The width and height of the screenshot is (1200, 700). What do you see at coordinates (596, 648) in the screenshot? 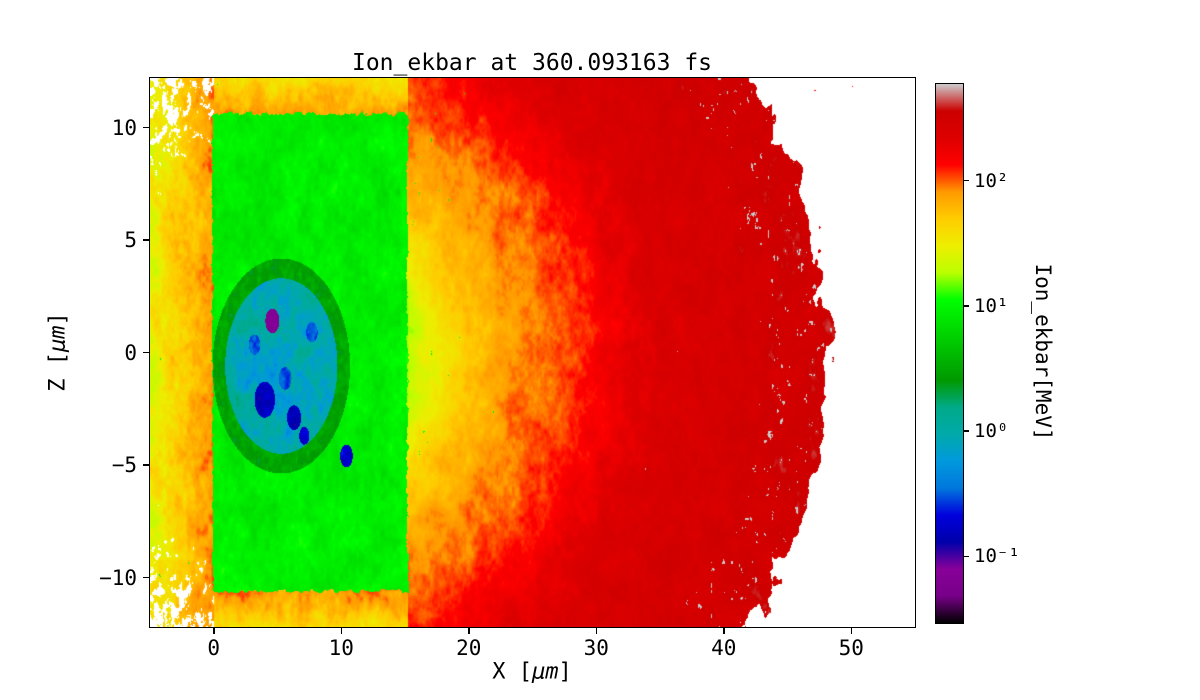
I see `x-tick-label: 30` at bounding box center [596, 648].